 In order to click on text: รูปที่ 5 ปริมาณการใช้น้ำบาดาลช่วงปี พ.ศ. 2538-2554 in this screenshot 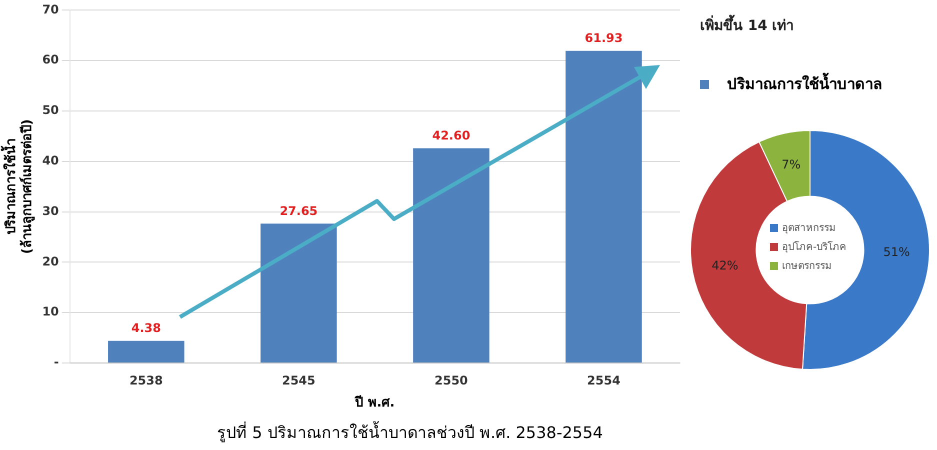, I will do `click(410, 432)`.